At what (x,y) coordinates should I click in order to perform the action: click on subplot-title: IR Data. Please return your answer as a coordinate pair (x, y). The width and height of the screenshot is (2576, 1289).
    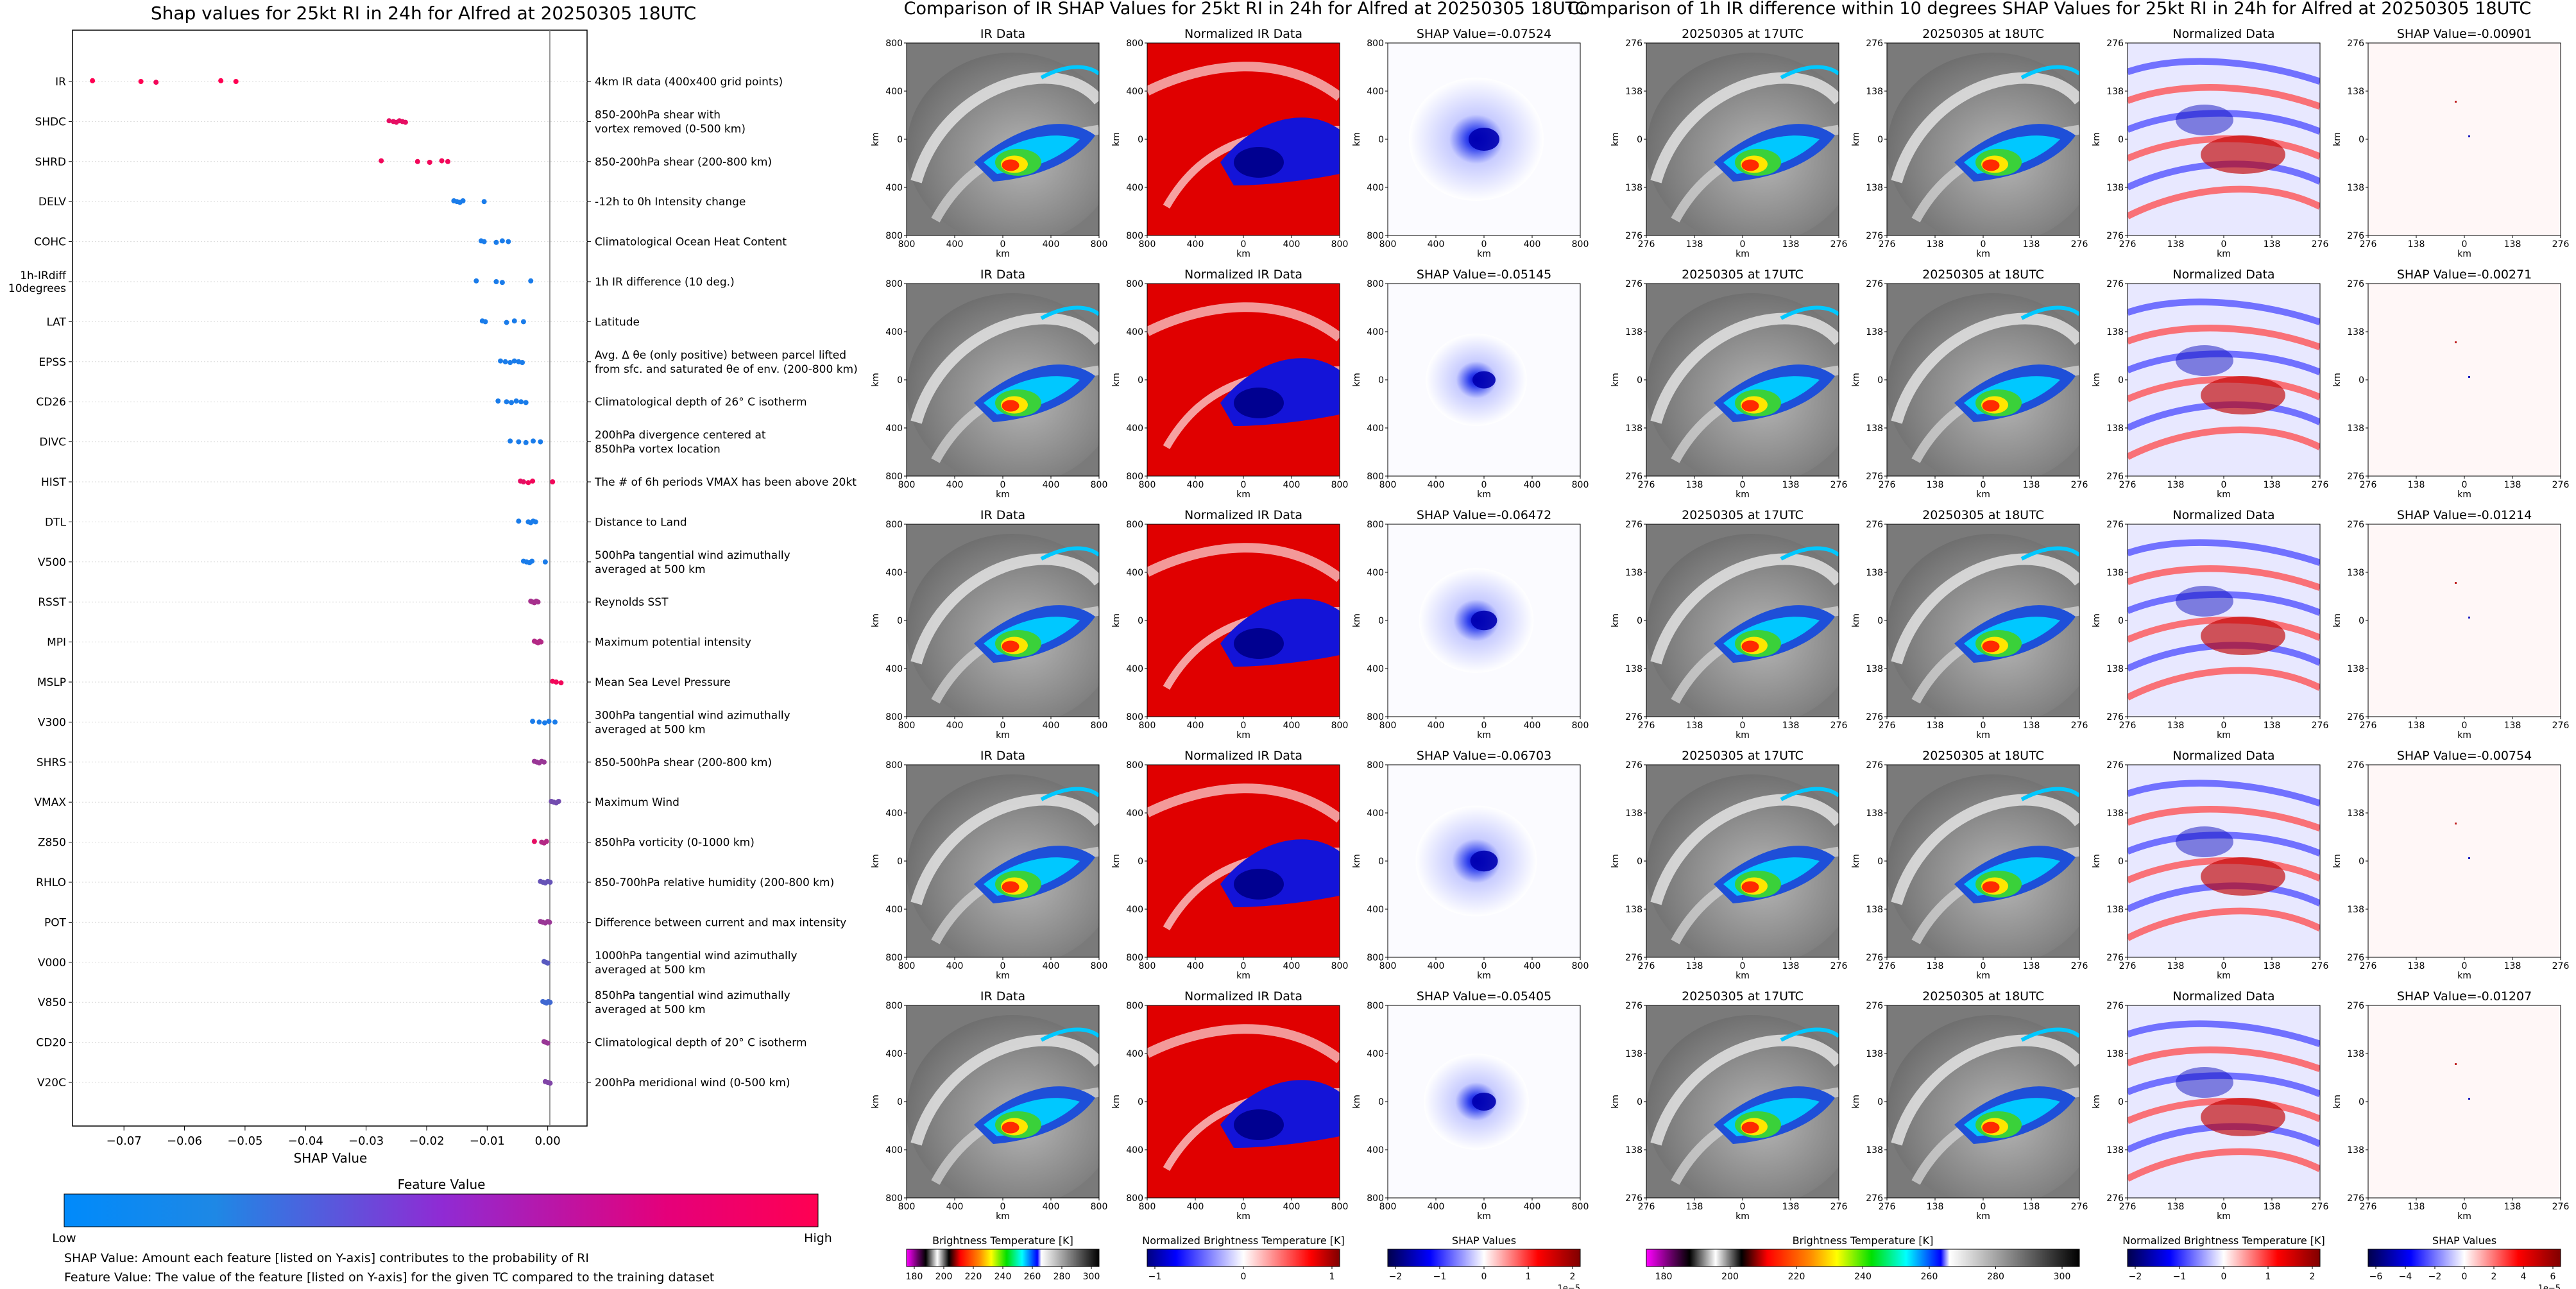
    Looking at the image, I should click on (1003, 515).